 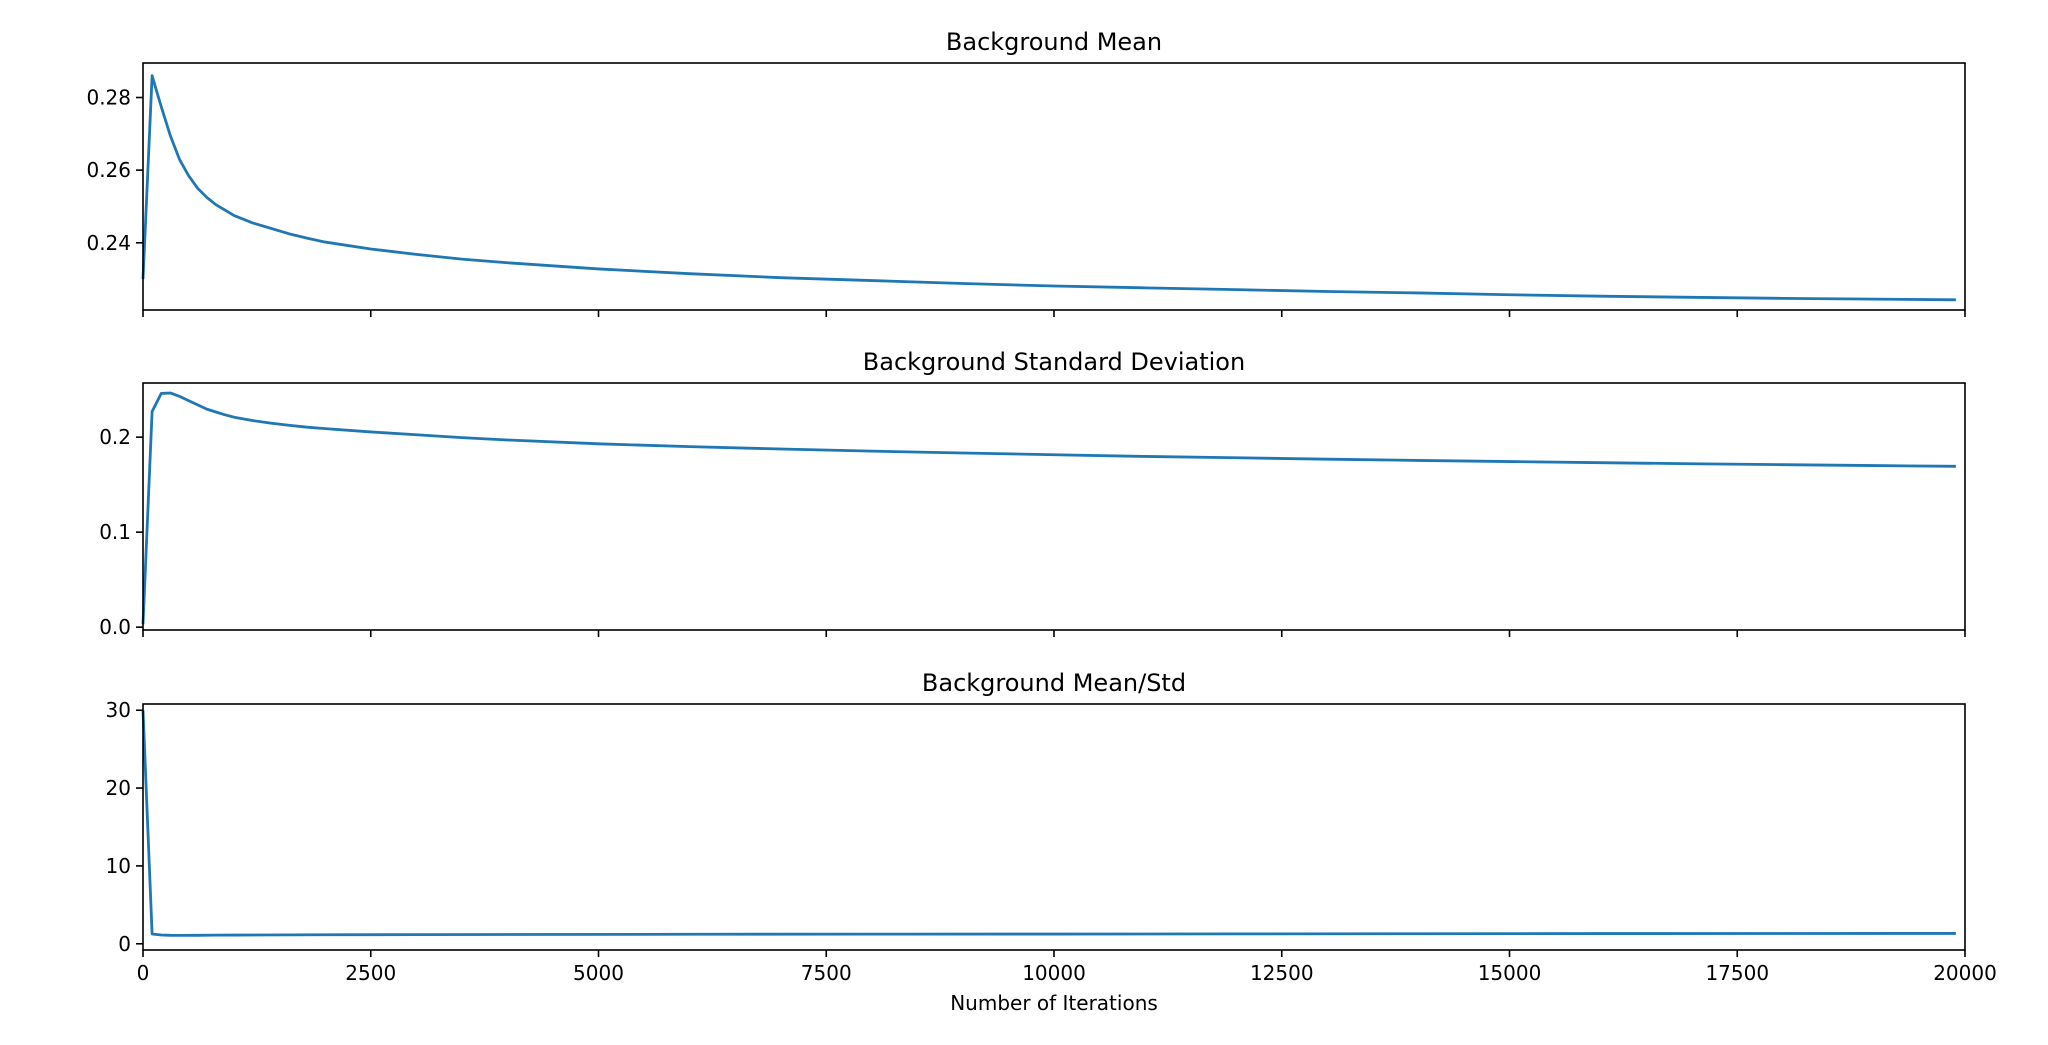 What do you see at coordinates (1054, 362) in the screenshot?
I see `subplot-title: Background Standard Deviation` at bounding box center [1054, 362].